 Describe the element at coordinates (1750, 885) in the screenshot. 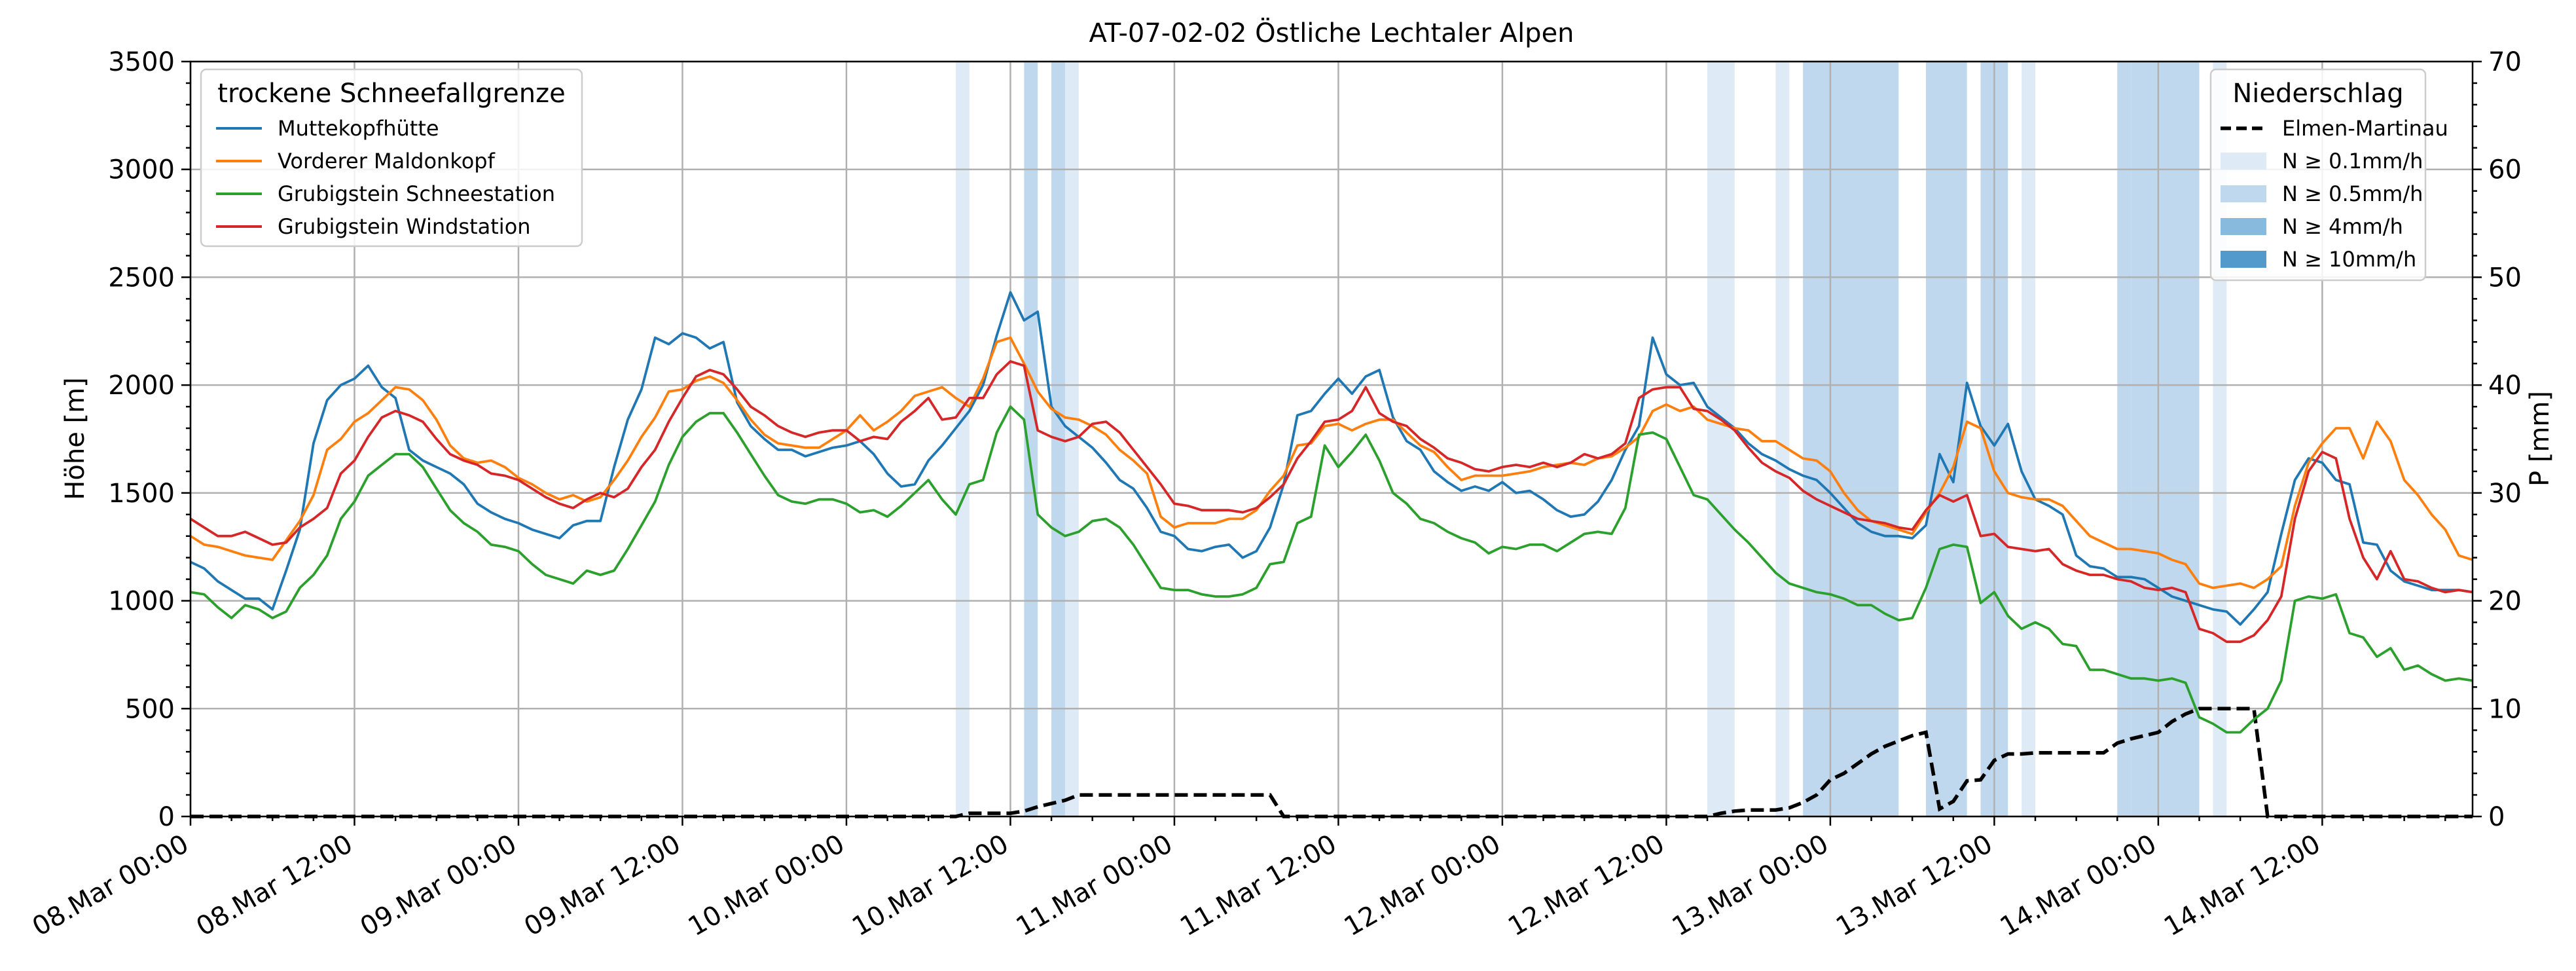

I see `x-tick-label: 13.Mar 00:00` at that location.